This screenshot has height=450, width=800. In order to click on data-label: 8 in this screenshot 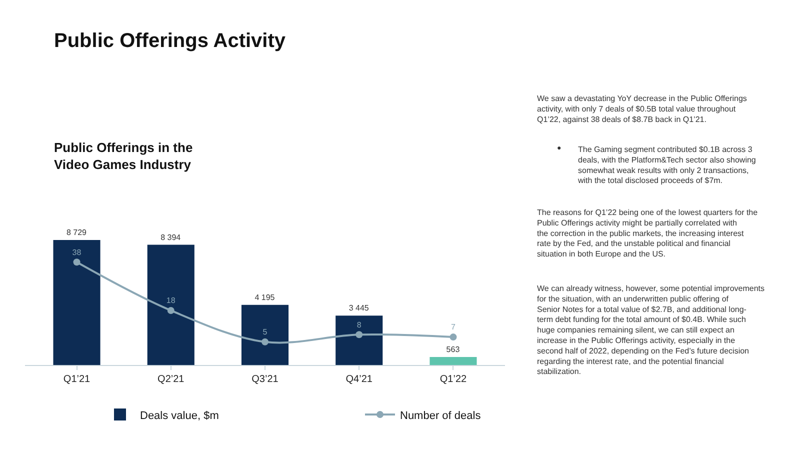, I will do `click(359, 325)`.